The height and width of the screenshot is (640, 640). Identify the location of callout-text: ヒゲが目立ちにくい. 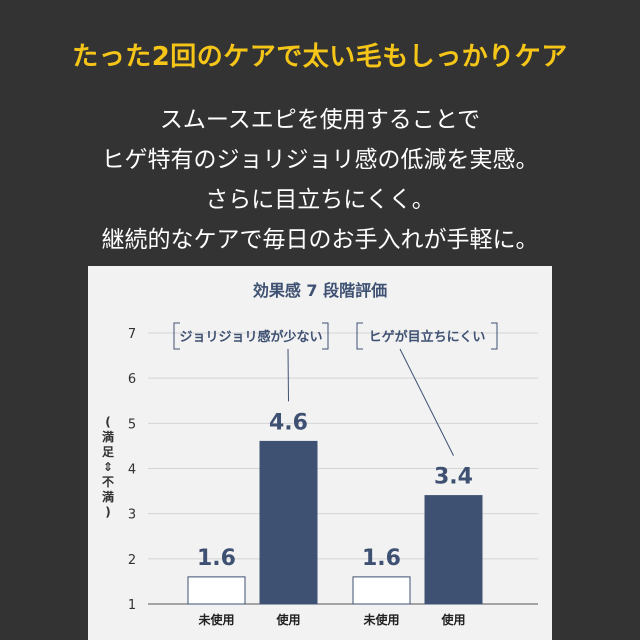
(427, 337).